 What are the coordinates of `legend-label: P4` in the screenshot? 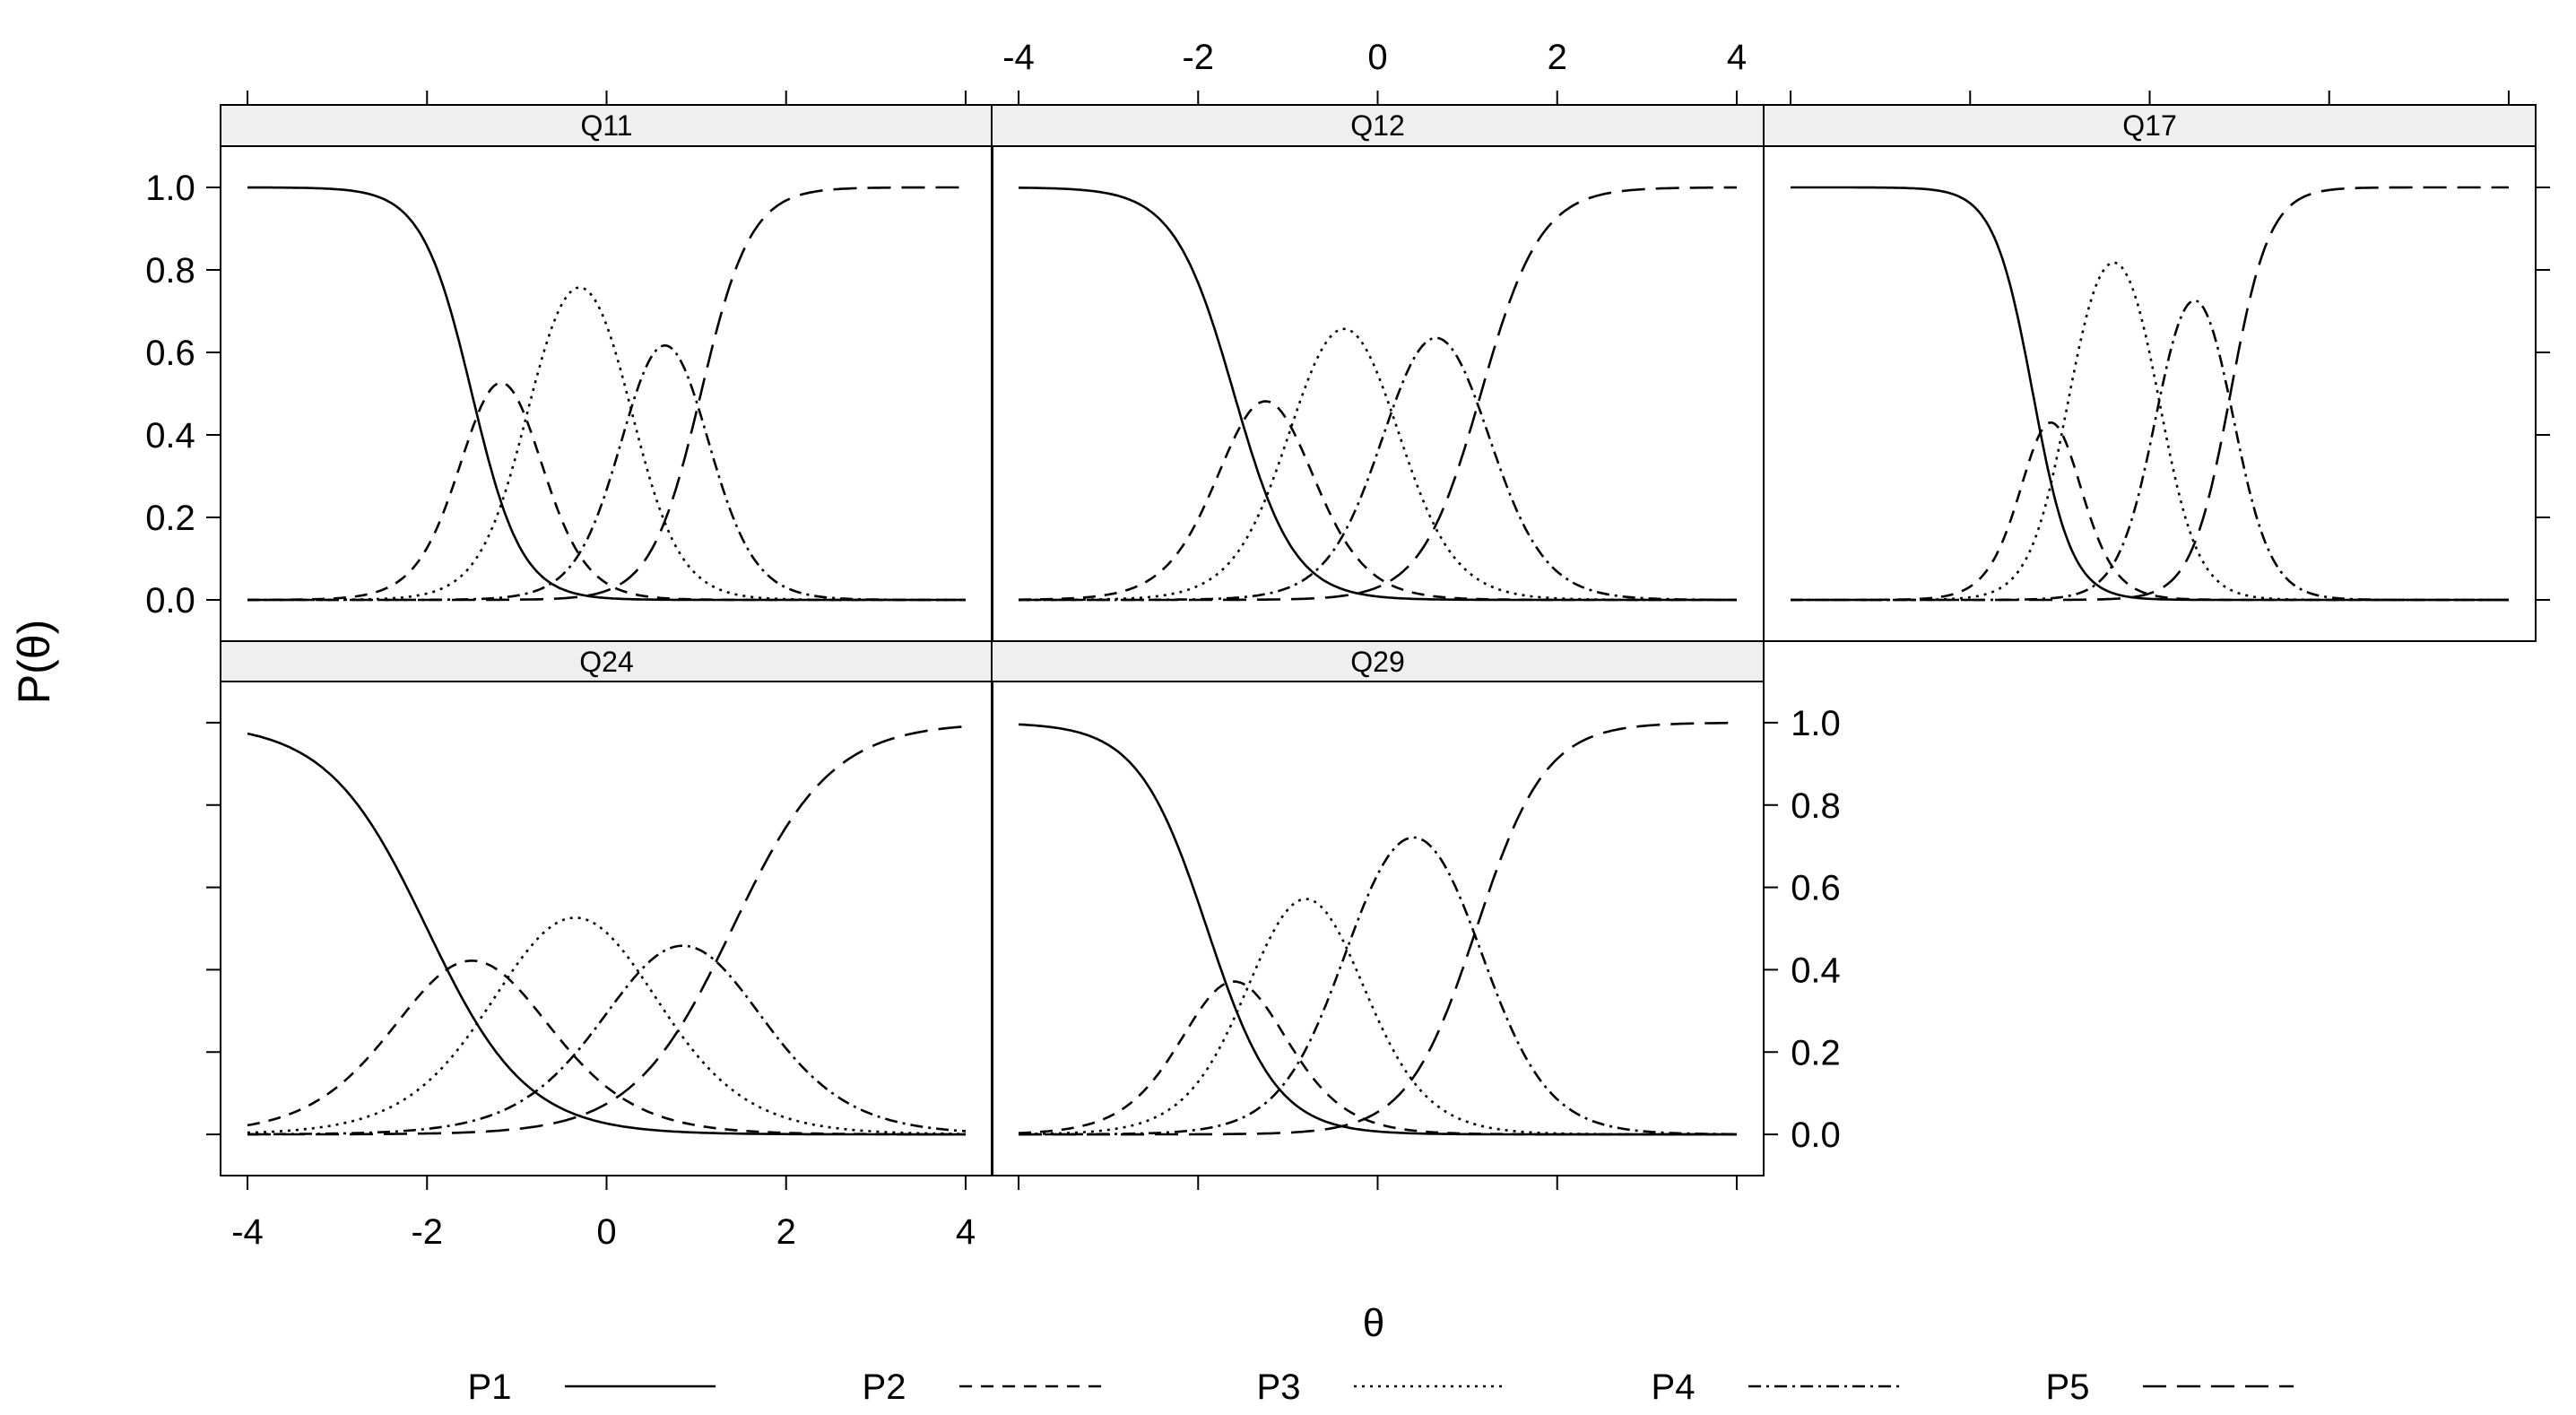 It's located at (1674, 1387).